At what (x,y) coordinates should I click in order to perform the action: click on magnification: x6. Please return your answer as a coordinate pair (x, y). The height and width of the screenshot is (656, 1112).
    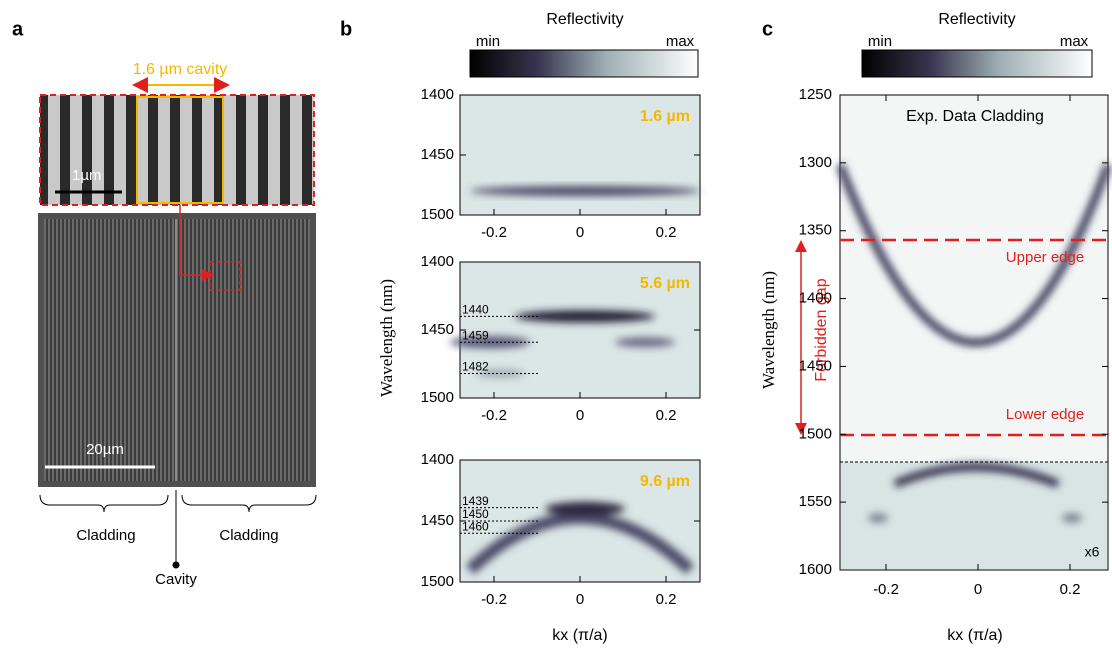
    Looking at the image, I should click on (1092, 552).